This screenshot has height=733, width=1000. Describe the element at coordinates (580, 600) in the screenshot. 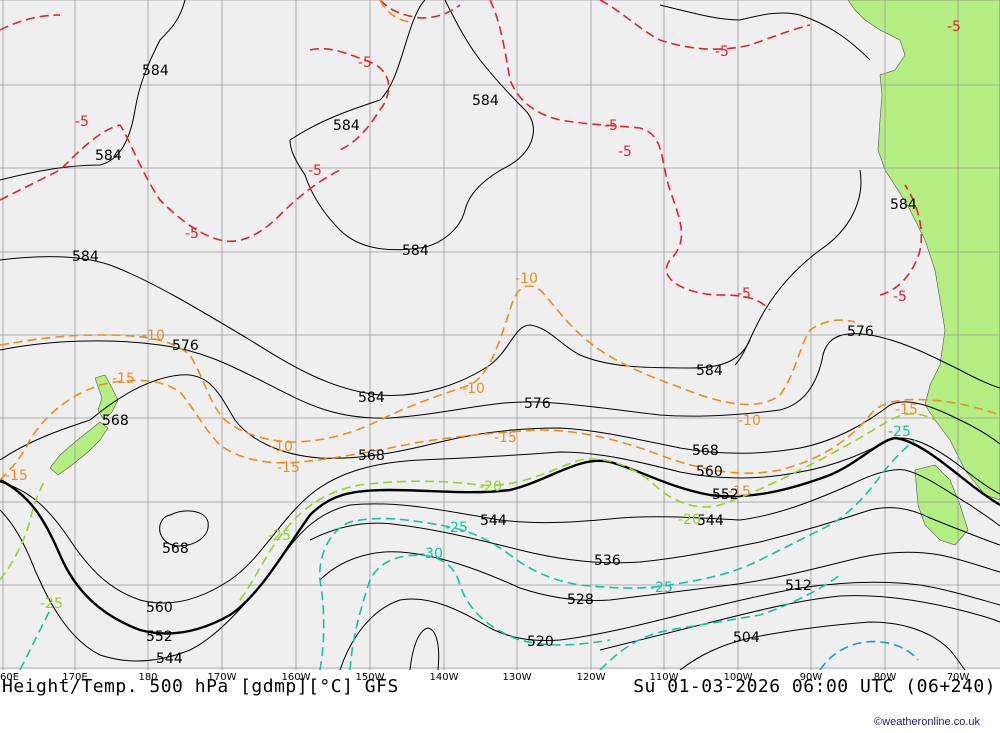

I see `height-label: 528` at that location.